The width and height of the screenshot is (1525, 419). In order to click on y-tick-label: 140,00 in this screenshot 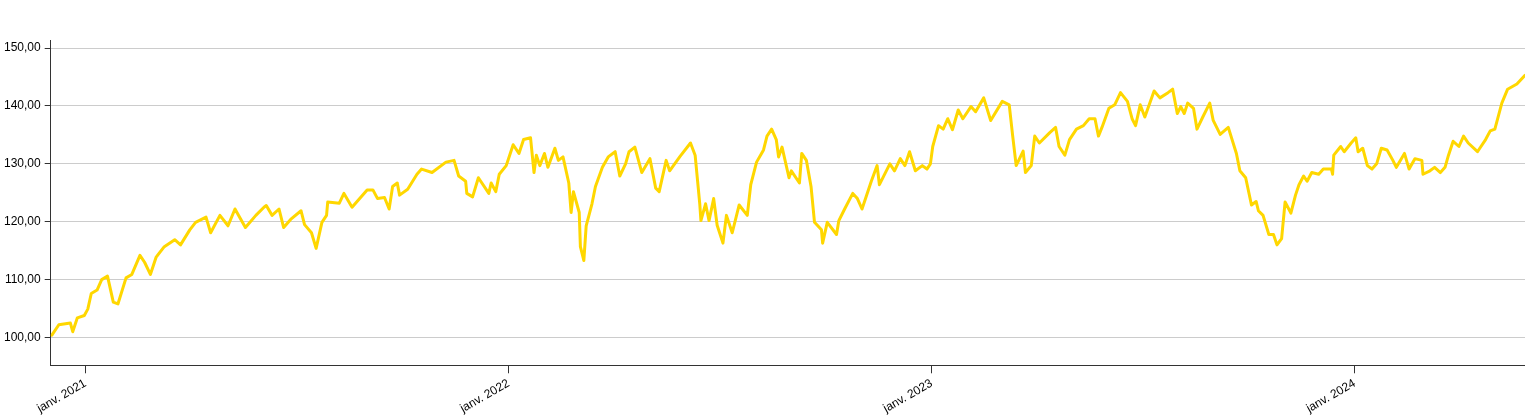, I will do `click(23, 105)`.